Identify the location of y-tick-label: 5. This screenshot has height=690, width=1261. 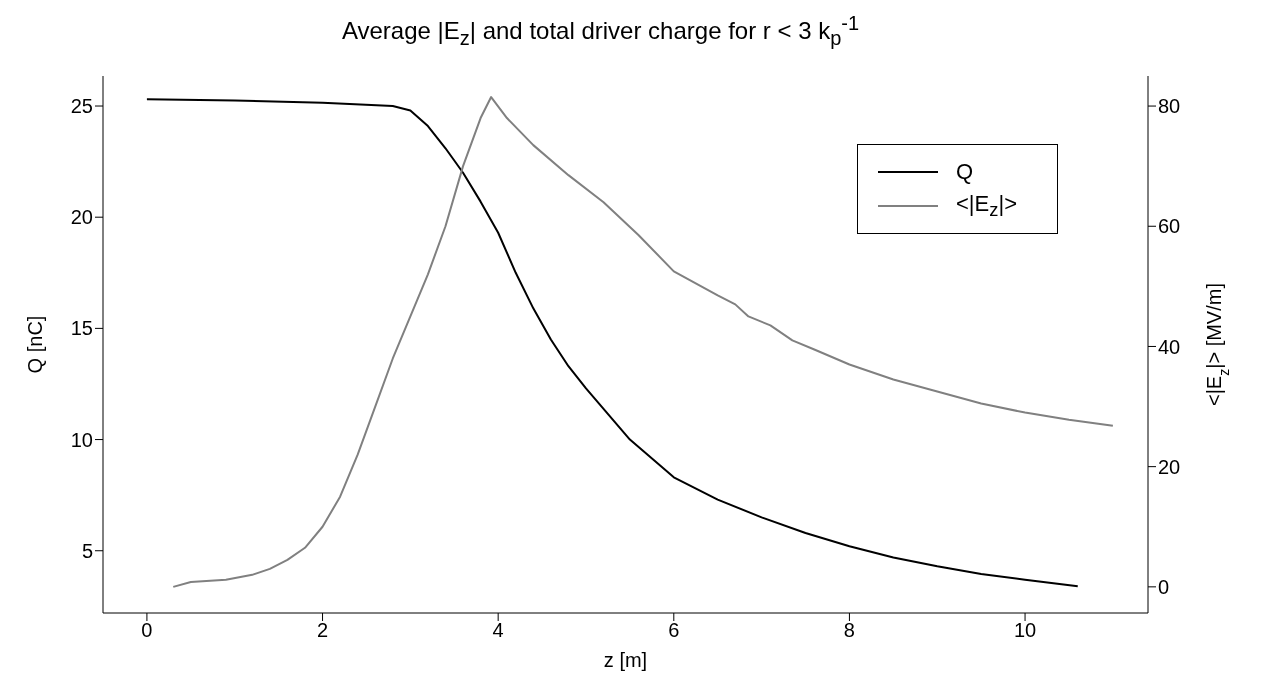
(87, 550).